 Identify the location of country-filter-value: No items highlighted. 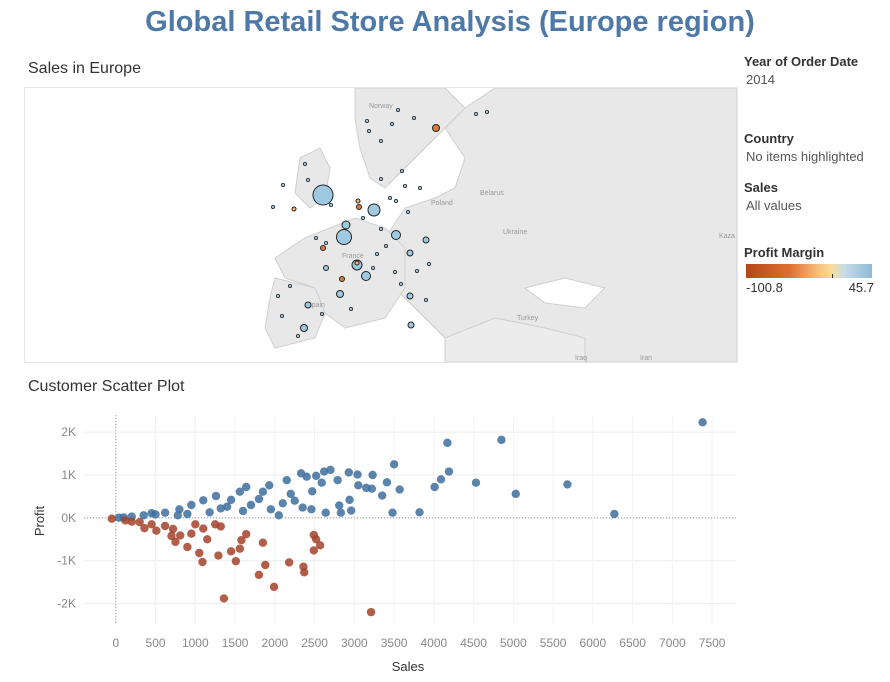
(805, 156).